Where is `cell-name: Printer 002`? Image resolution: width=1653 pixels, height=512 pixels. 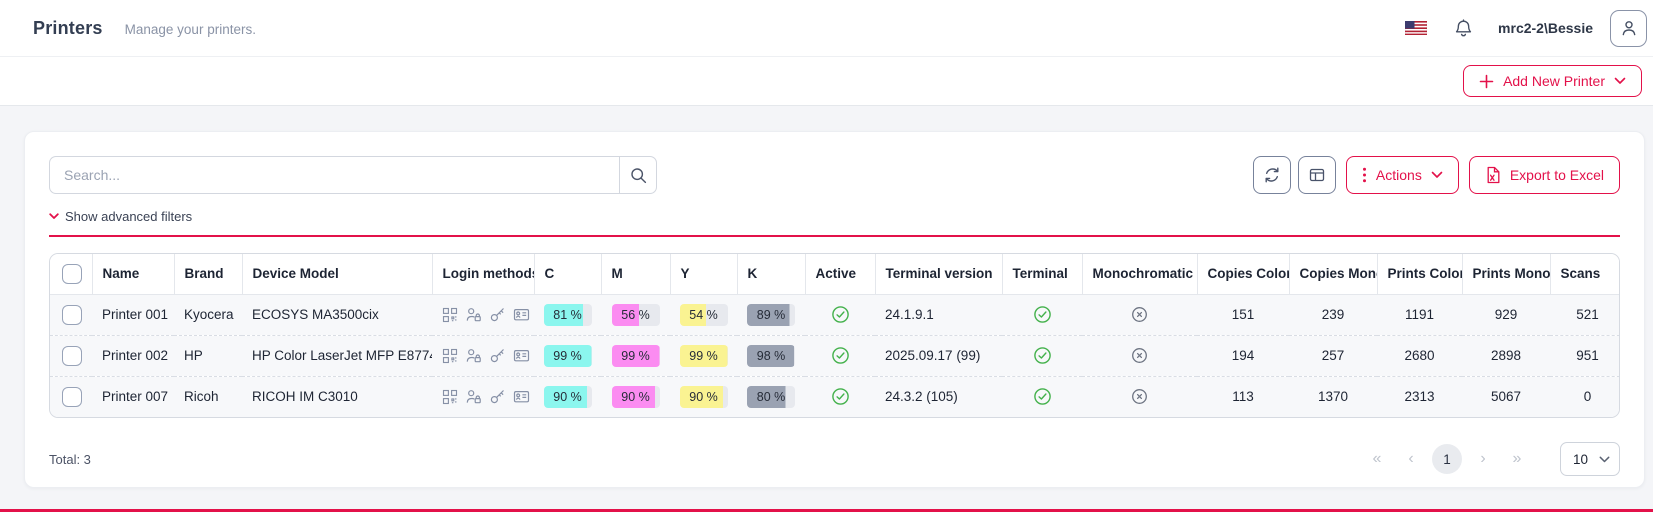 cell-name: Printer 002 is located at coordinates (133, 355).